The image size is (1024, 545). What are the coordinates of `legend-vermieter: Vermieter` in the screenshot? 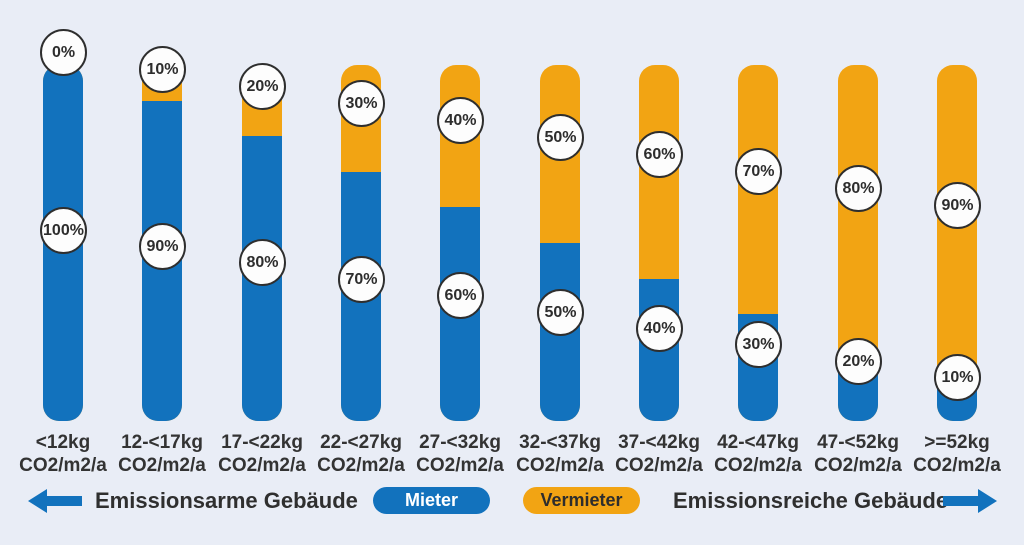 It's located at (581, 500).